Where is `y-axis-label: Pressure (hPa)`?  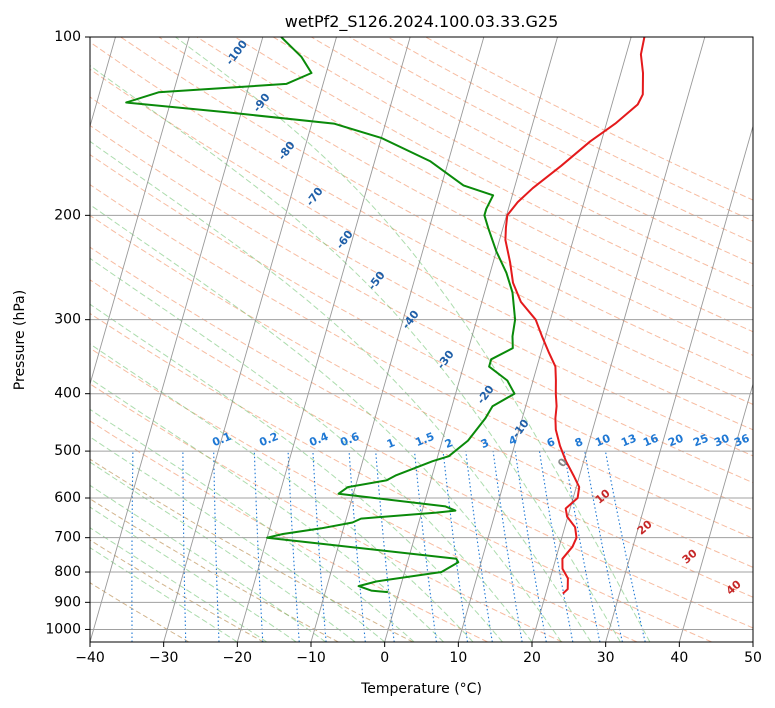
y-axis-label: Pressure (hPa) is located at coordinates (20, 340).